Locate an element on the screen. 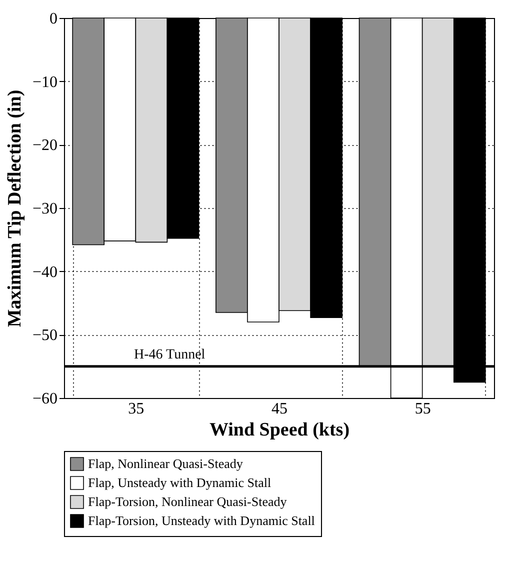 This screenshot has width=514, height=567. y-tick-label: −30 is located at coordinates (45, 209).